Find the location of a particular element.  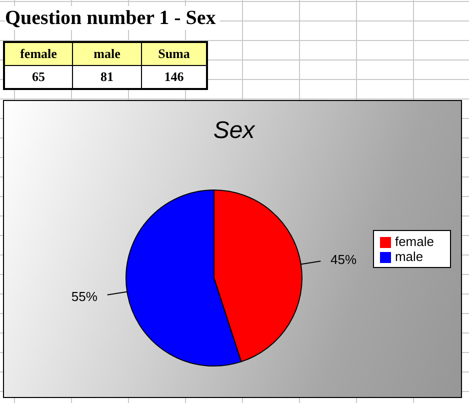

category-label: Suma is located at coordinates (174, 54).